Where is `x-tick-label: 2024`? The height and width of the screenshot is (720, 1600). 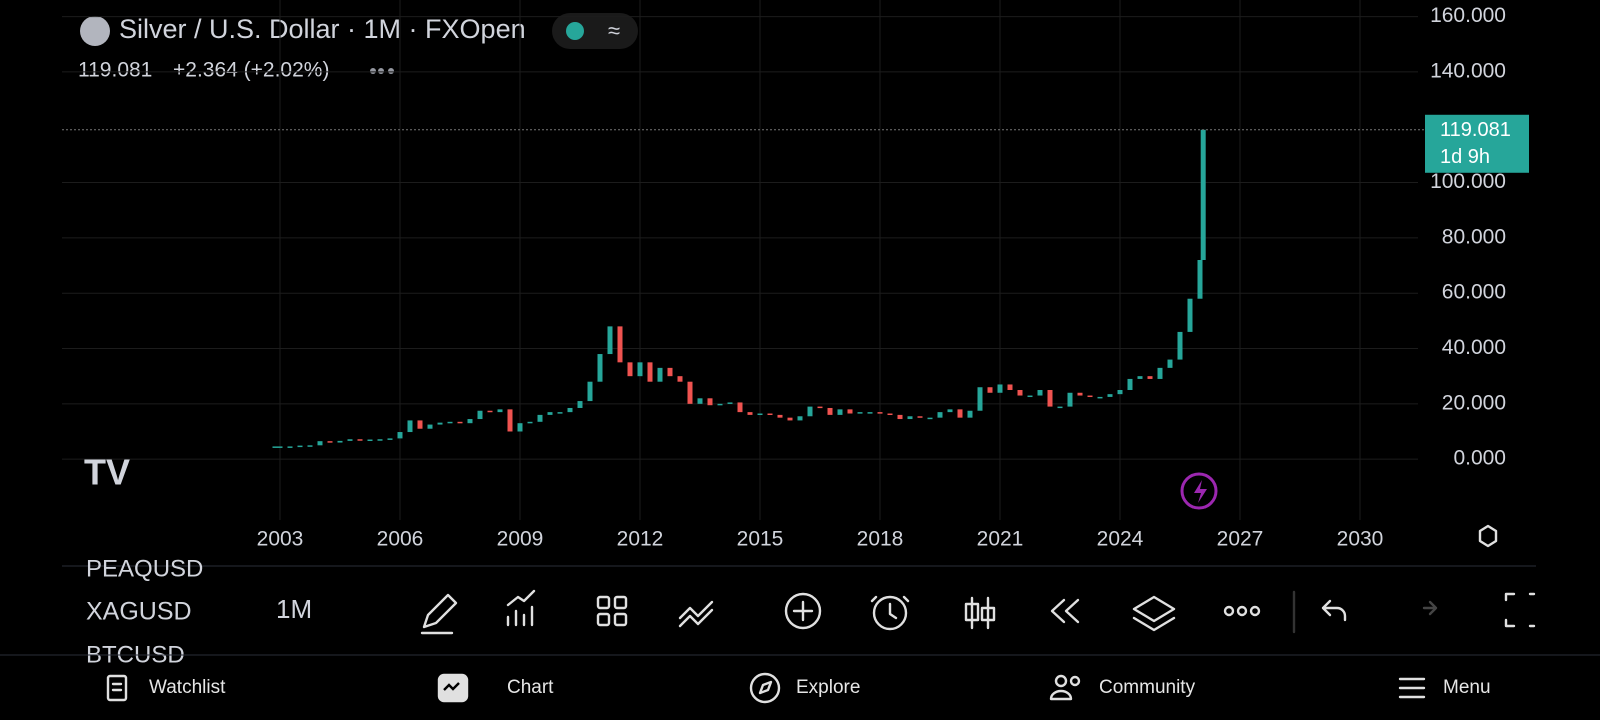 x-tick-label: 2024 is located at coordinates (1120, 539).